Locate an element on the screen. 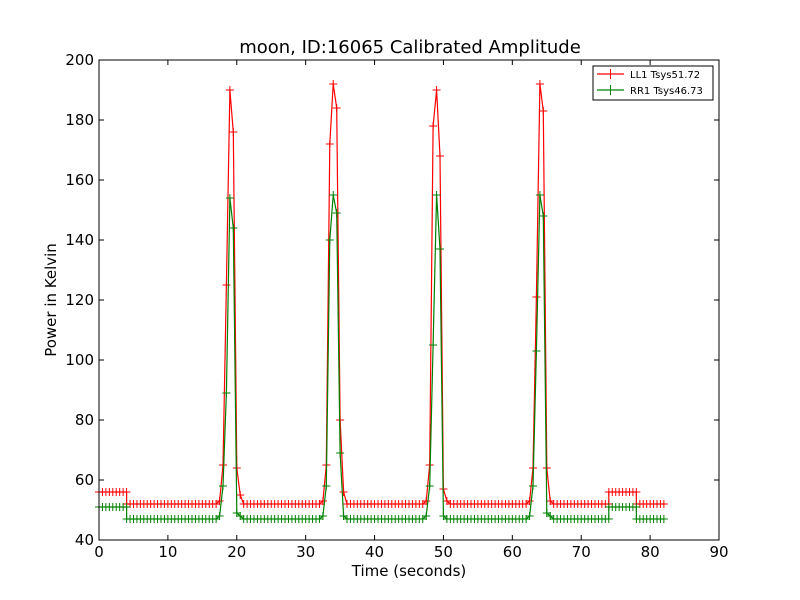 The width and height of the screenshot is (800, 600). y-tick-label: 200 is located at coordinates (79, 60).